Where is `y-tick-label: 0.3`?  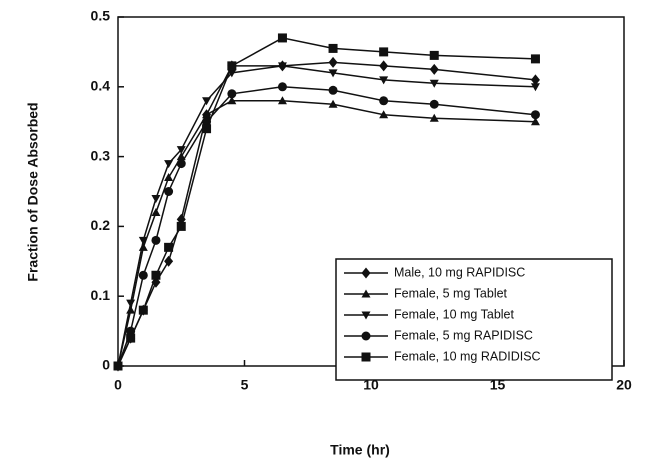 y-tick-label: 0.3 is located at coordinates (101, 155).